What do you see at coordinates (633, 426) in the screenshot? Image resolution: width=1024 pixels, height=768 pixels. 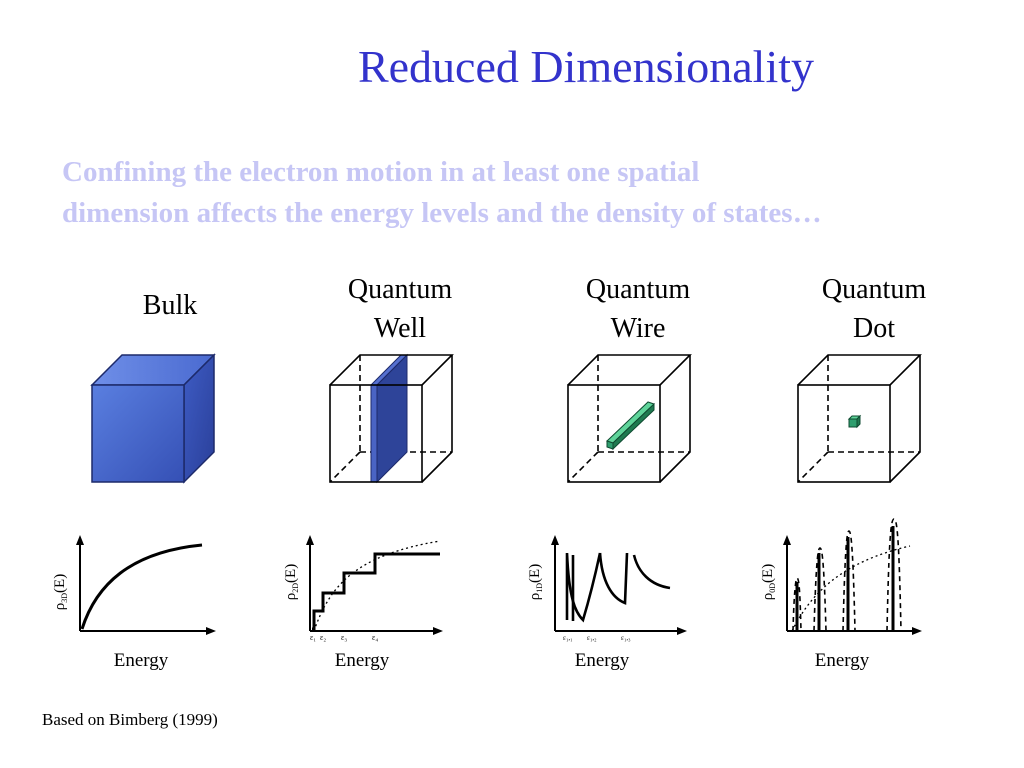 I see `wire-rod-side` at bounding box center [633, 426].